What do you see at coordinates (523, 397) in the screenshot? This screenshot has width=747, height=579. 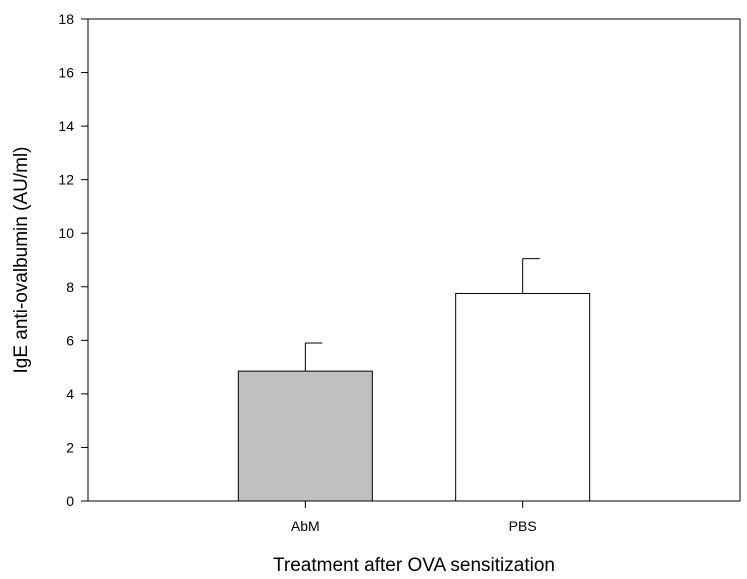 I see `bar-pbs` at bounding box center [523, 397].